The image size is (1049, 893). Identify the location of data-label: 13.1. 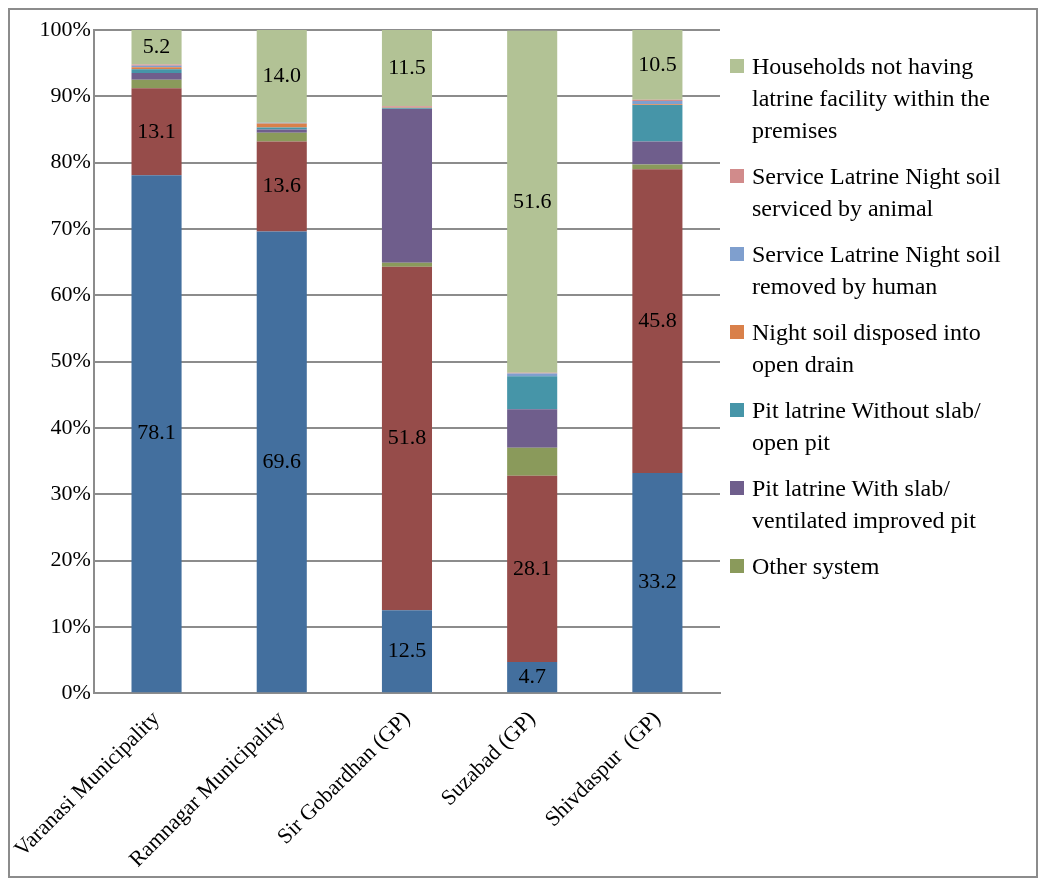
(156, 130).